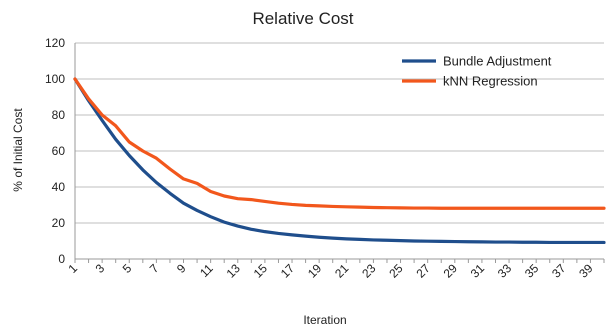 The width and height of the screenshot is (606, 330). Describe the element at coordinates (324, 320) in the screenshot. I see `x-axis-label: Iteration` at that location.